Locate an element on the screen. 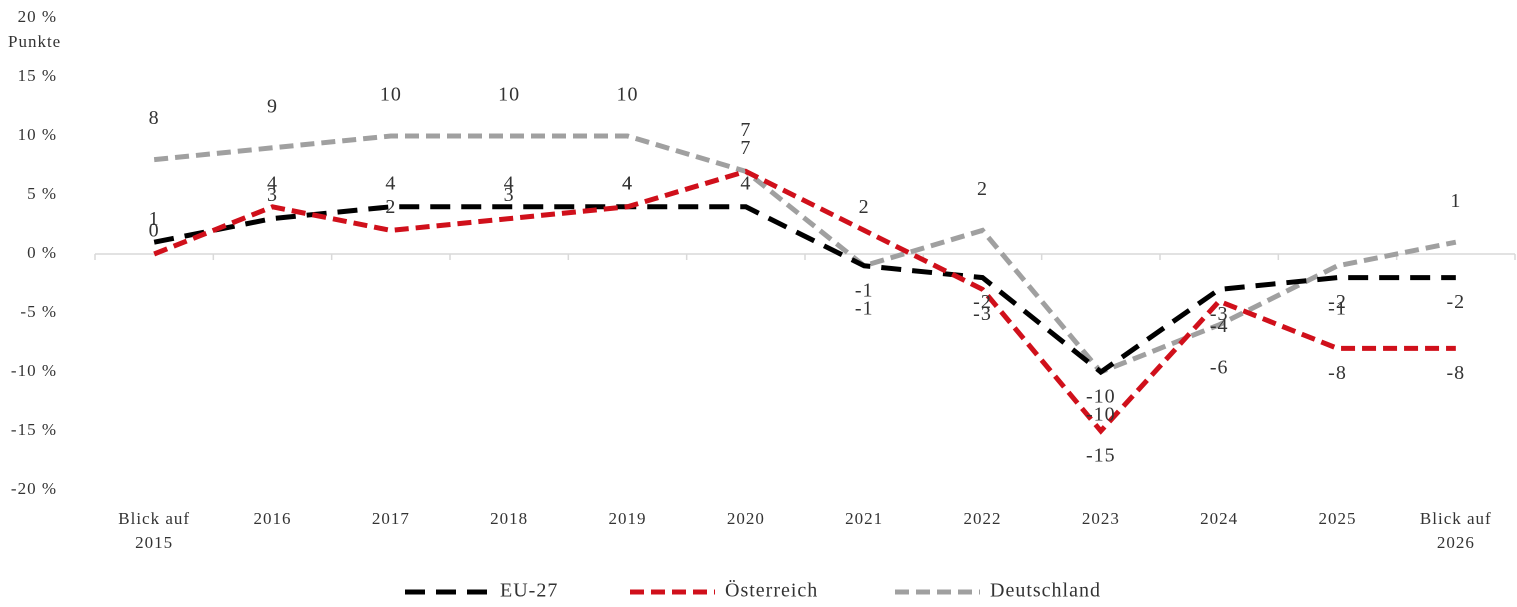 The image size is (1517, 607). y-axis-label: Punkte is located at coordinates (34, 41).